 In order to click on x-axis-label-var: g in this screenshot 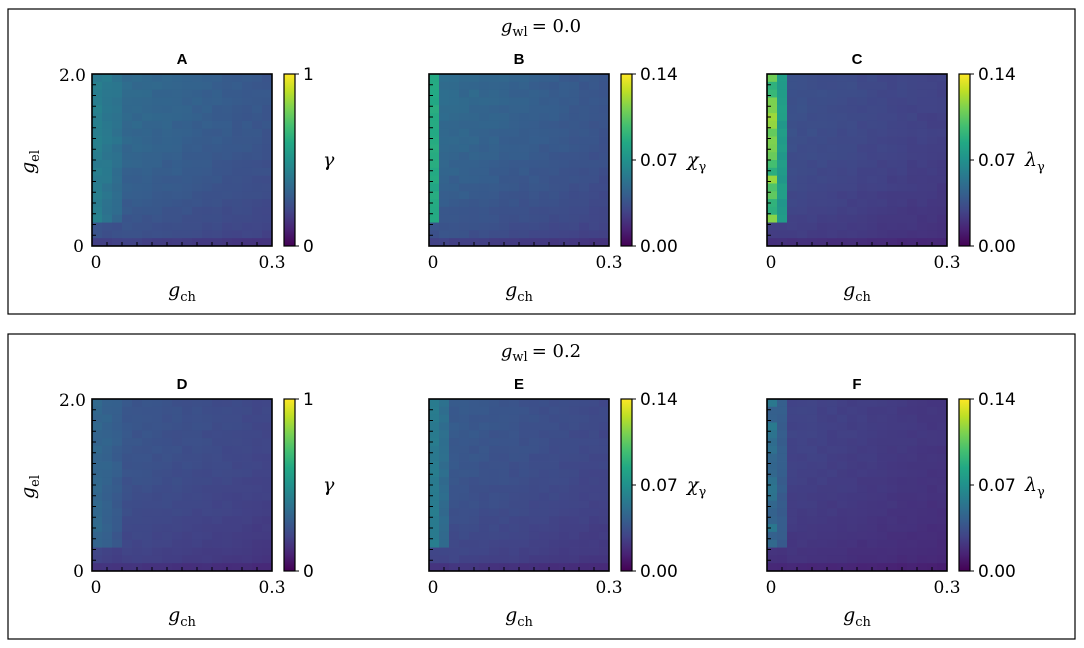, I will do `click(849, 615)`.